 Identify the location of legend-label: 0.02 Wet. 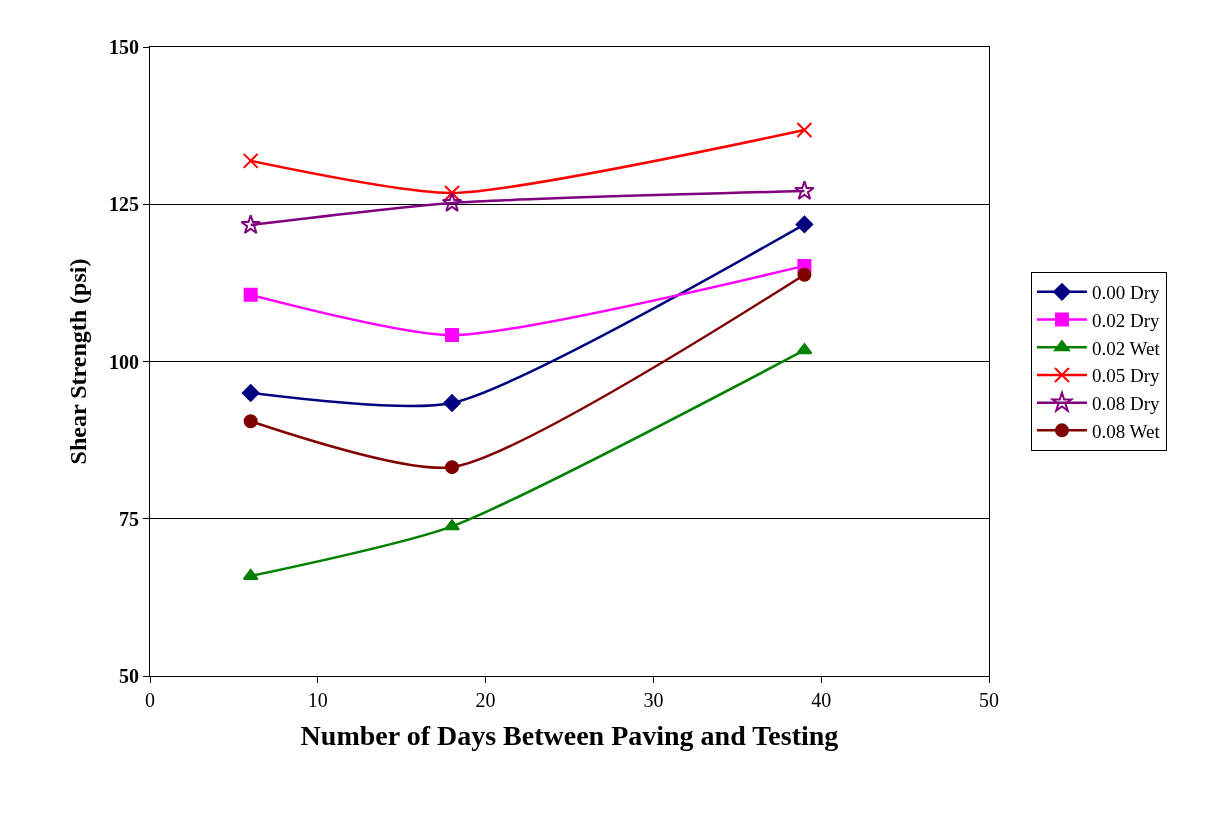
(1126, 348).